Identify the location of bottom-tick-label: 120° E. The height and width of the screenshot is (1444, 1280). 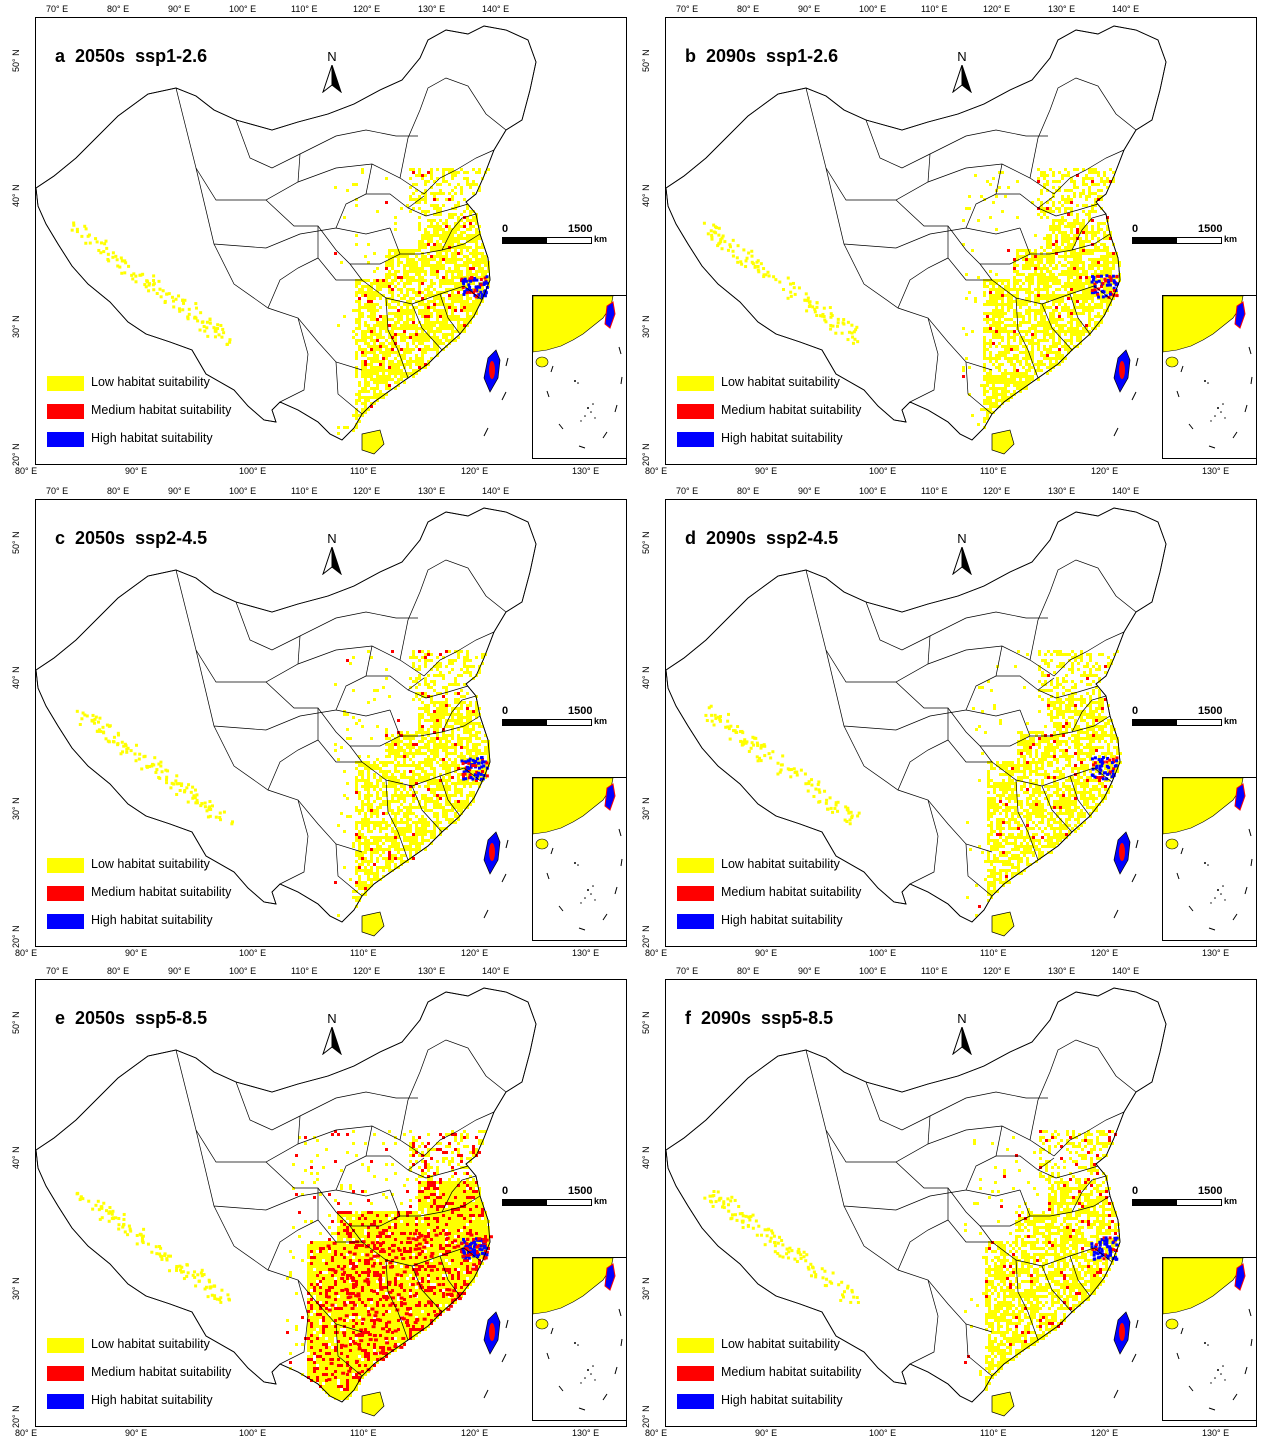
(1104, 471).